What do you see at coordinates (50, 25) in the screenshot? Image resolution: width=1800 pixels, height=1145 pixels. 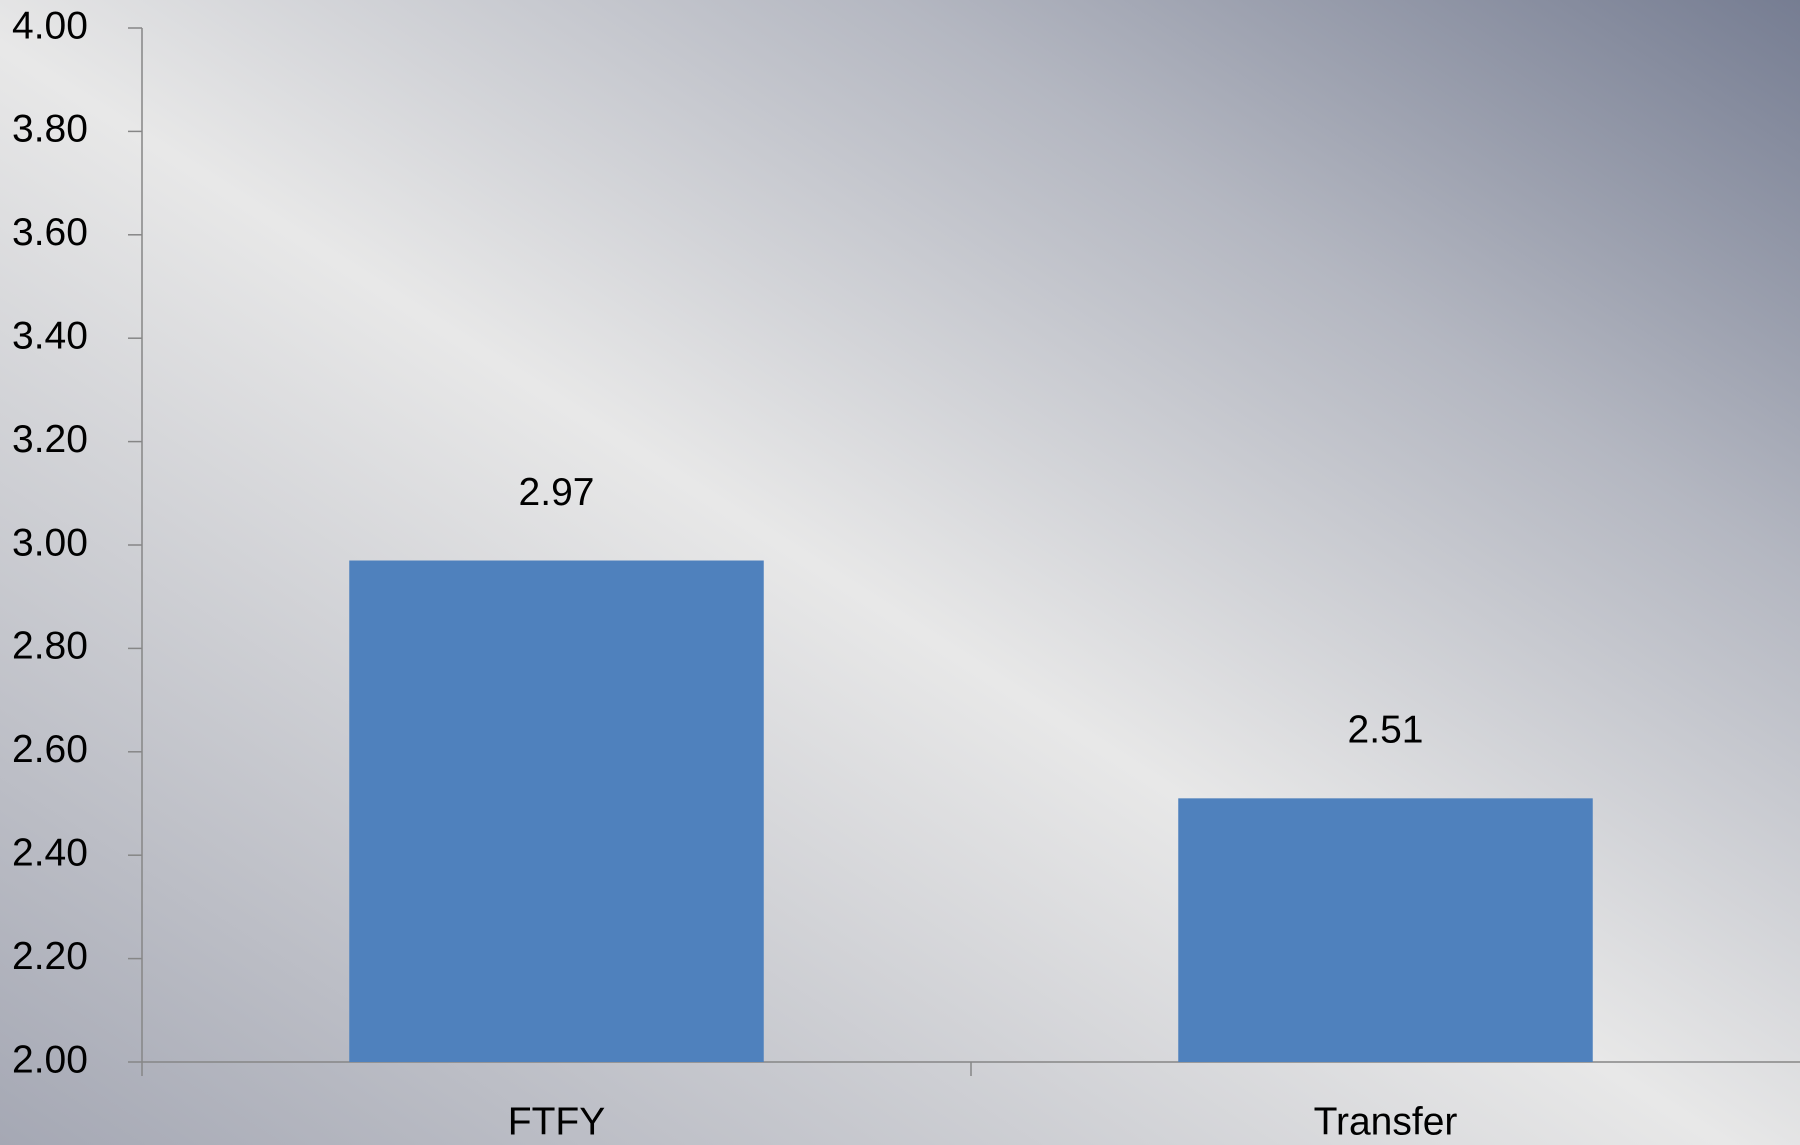 I see `y-tick-label: 4.00` at bounding box center [50, 25].